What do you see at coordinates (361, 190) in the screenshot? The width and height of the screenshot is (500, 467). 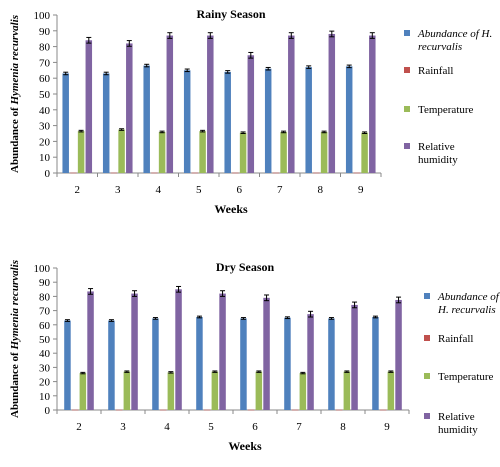 I see `x-tick-label: 9` at bounding box center [361, 190].